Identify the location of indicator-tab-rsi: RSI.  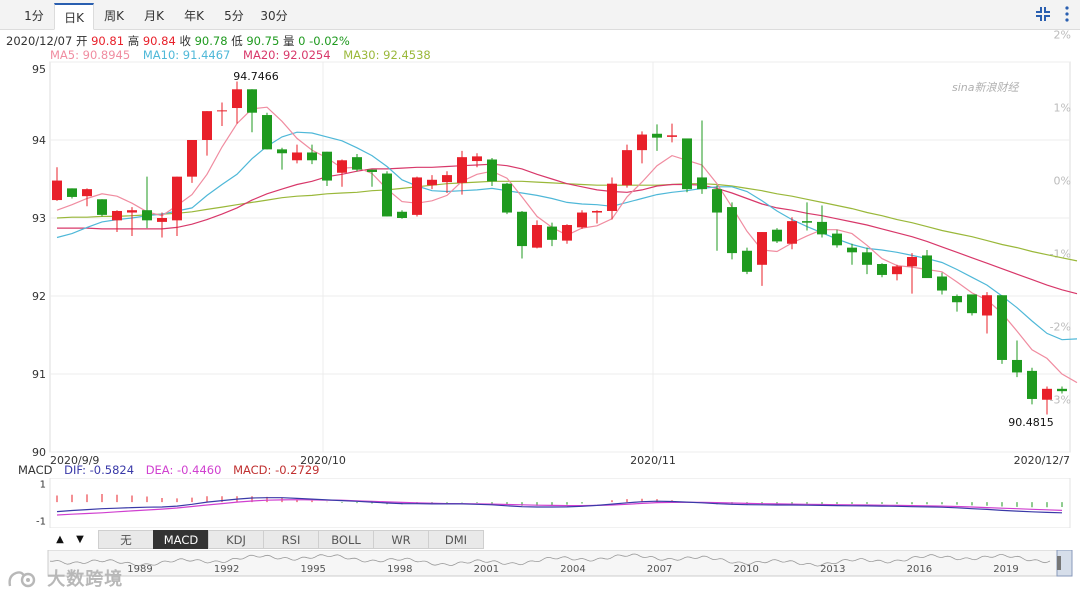
(291, 539).